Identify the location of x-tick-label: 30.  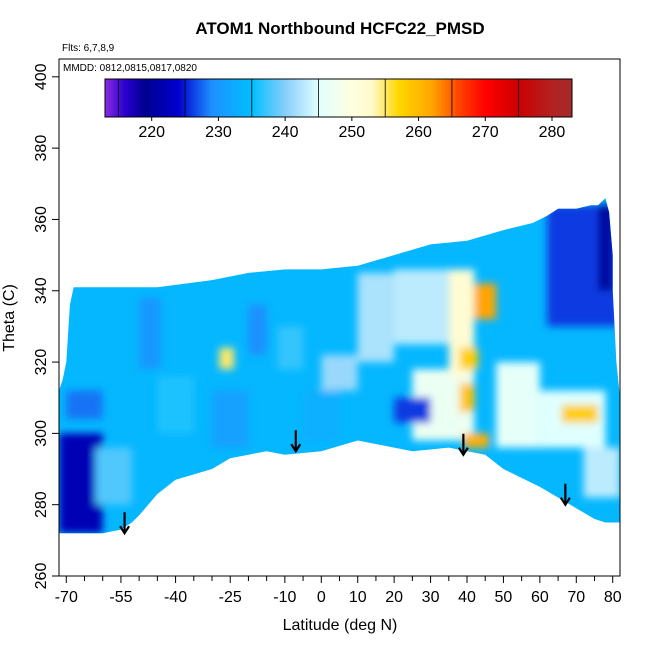
(431, 597).